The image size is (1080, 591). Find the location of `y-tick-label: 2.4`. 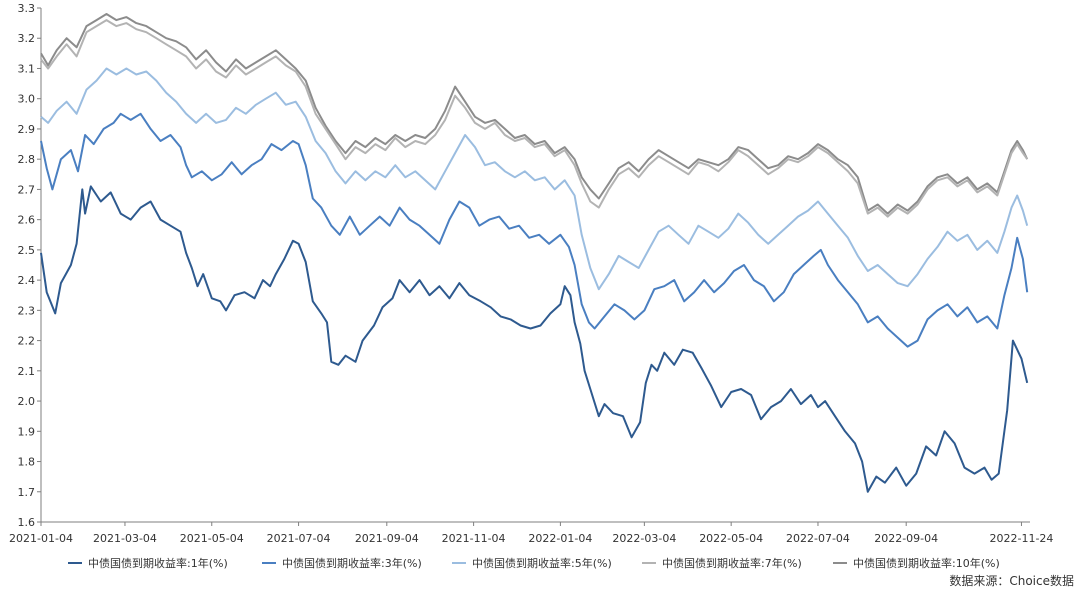

y-tick-label: 2.4 is located at coordinates (27, 280).